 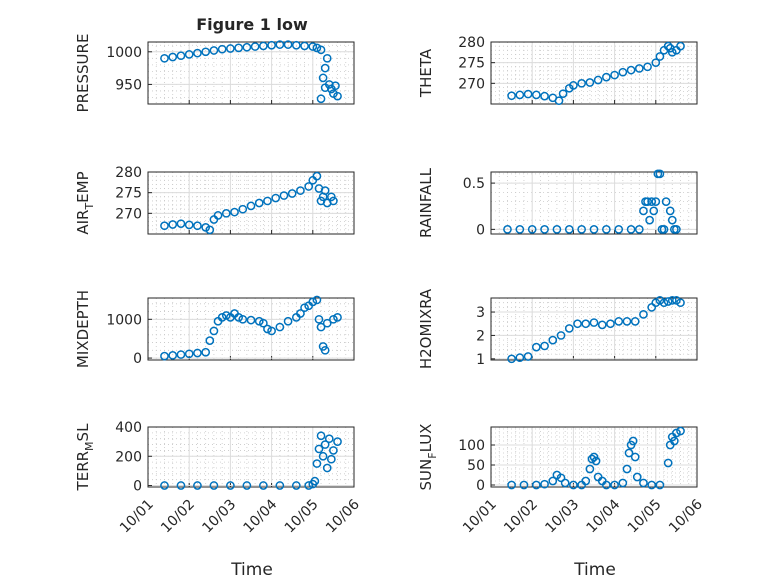 I want to click on y-tick-label: 280, so click(x=471, y=43).